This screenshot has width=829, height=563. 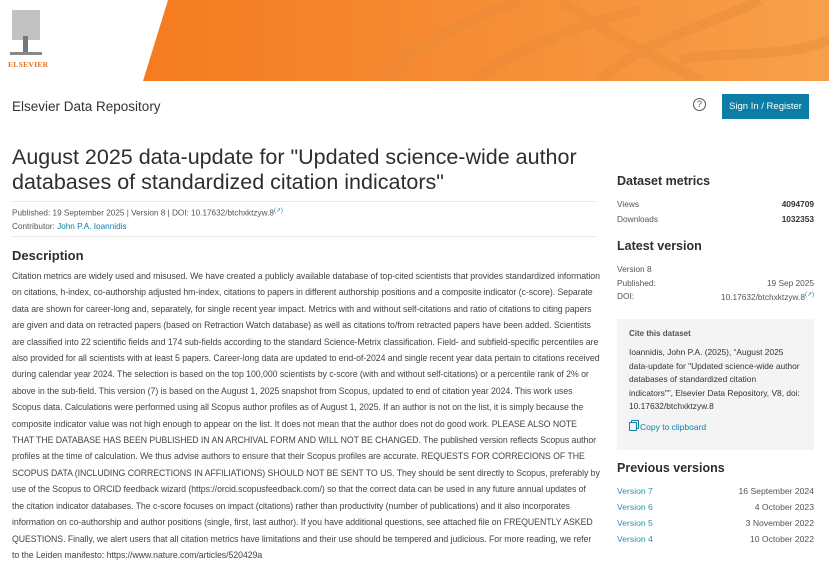 What do you see at coordinates (784, 507) in the screenshot?
I see `version-date: 4 October 2023` at bounding box center [784, 507].